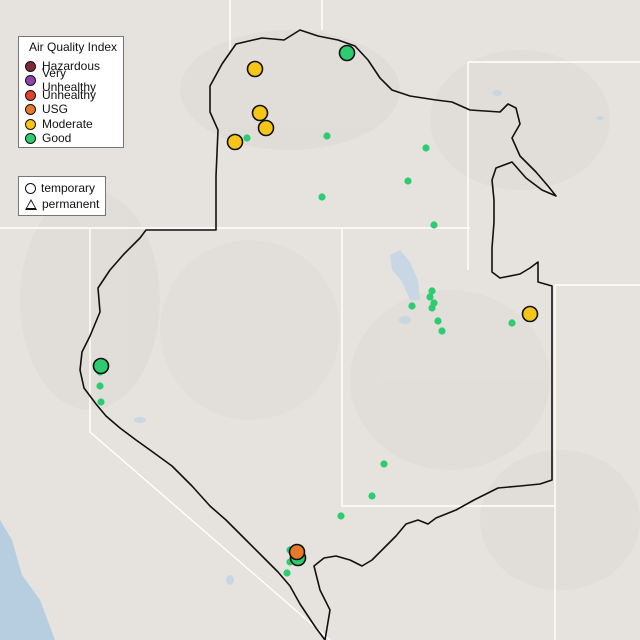 Image resolution: width=640 pixels, height=640 pixels. I want to click on legend-label-temporary: temporary, so click(68, 188).